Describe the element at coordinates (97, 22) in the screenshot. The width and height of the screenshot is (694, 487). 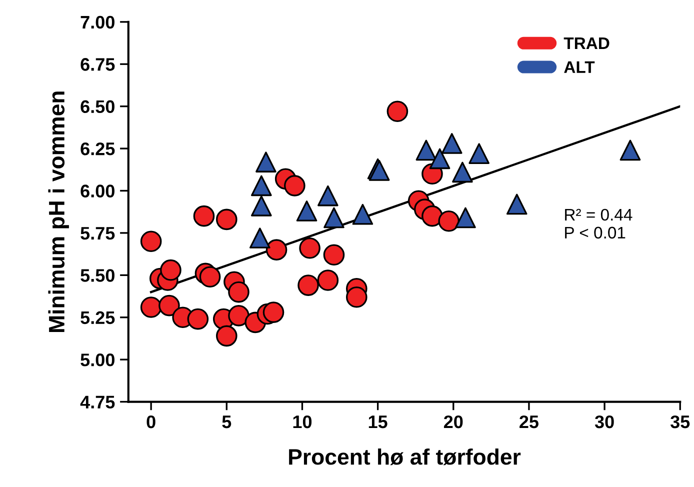
I see `y-tick-label: 7.00` at that location.